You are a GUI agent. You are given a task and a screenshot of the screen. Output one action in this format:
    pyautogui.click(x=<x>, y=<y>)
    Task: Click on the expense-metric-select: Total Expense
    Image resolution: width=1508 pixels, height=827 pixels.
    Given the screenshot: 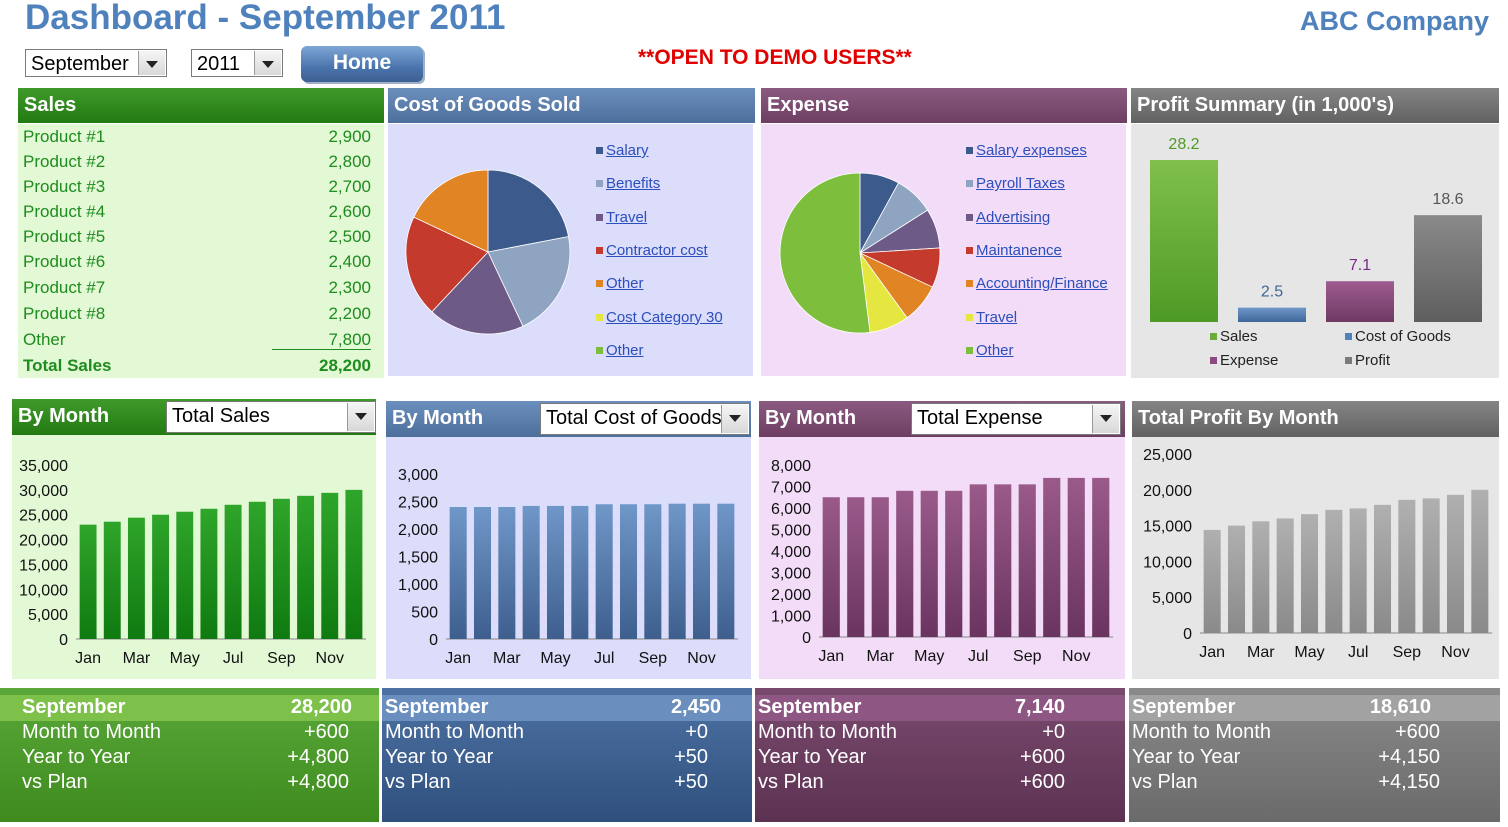 What is the action you would take?
    pyautogui.click(x=1016, y=419)
    